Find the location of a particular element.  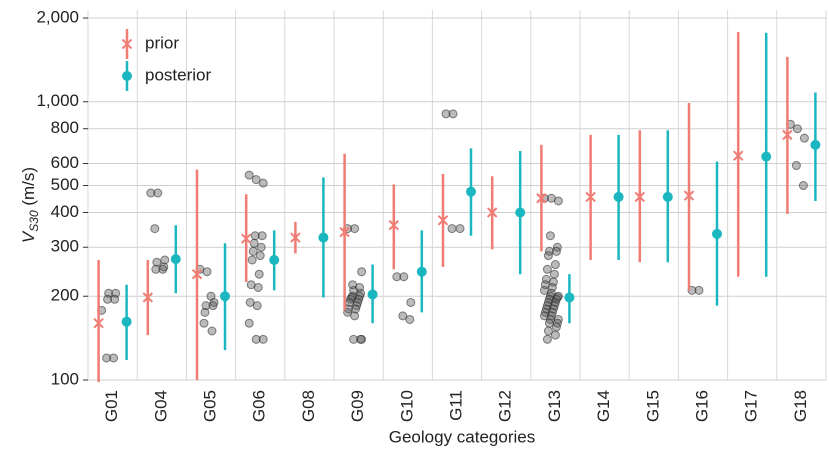

x-tick-label: G06 is located at coordinates (259, 406).